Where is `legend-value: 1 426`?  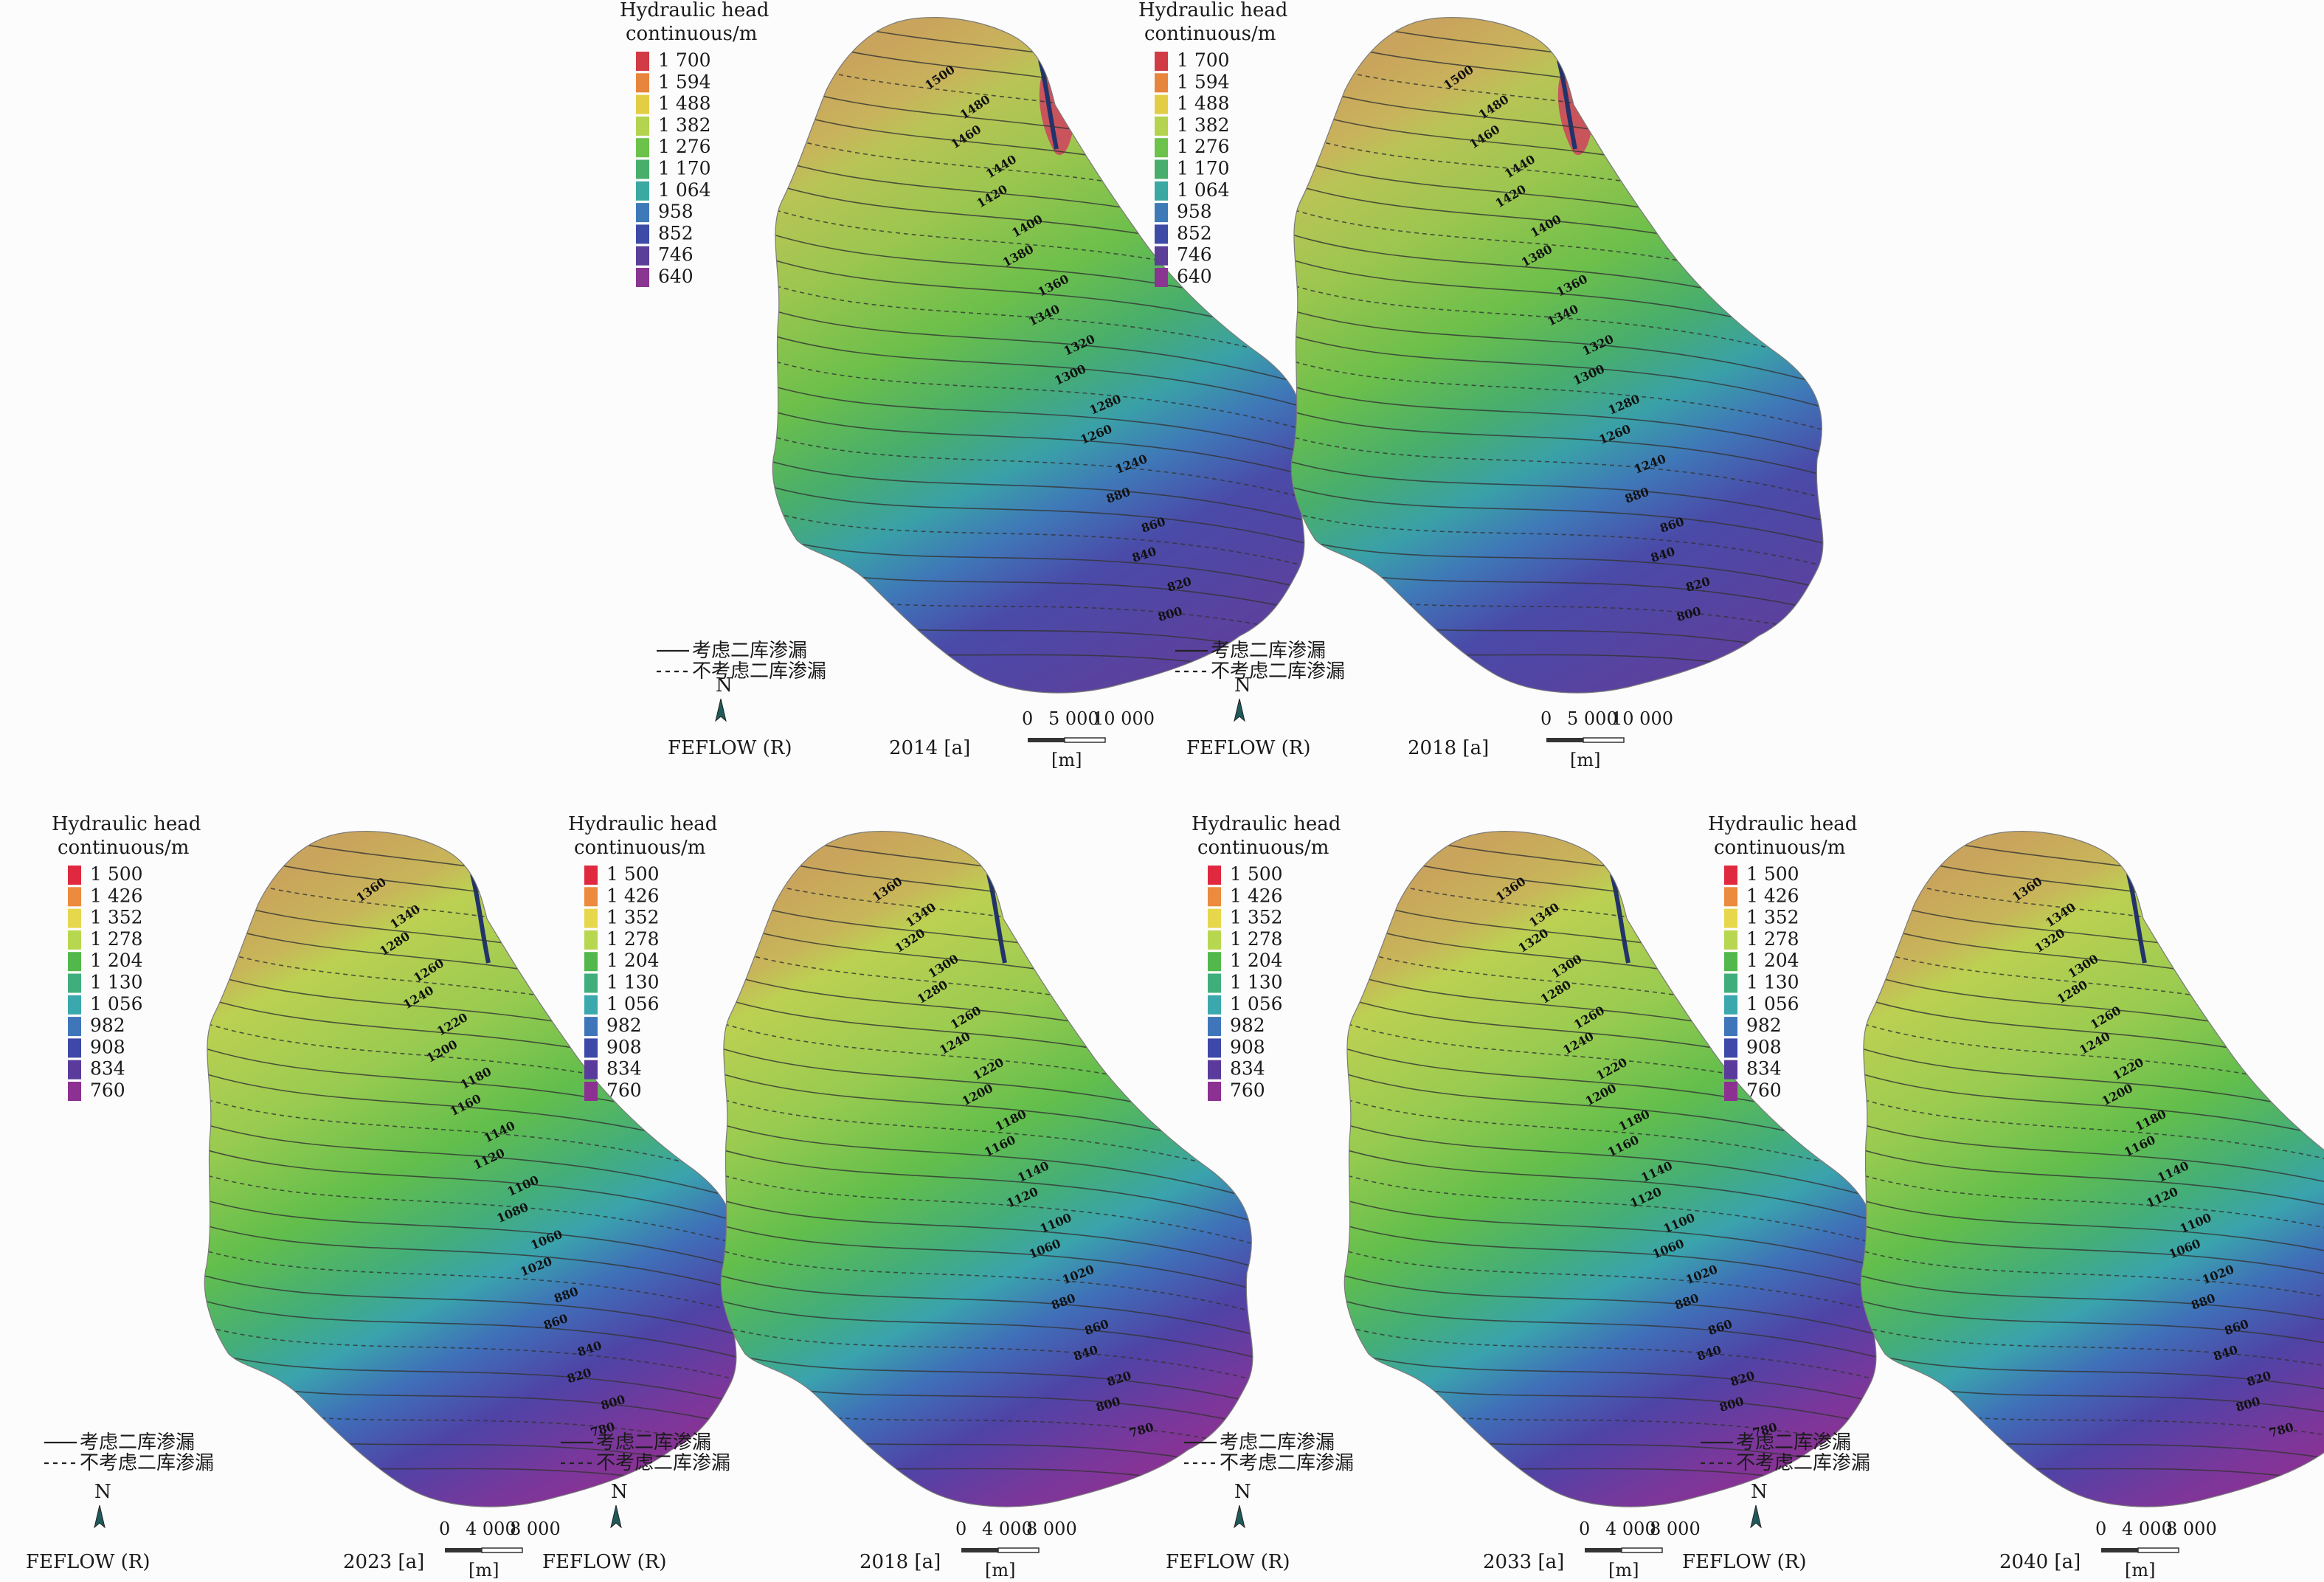 legend-value: 1 426 is located at coordinates (1772, 895).